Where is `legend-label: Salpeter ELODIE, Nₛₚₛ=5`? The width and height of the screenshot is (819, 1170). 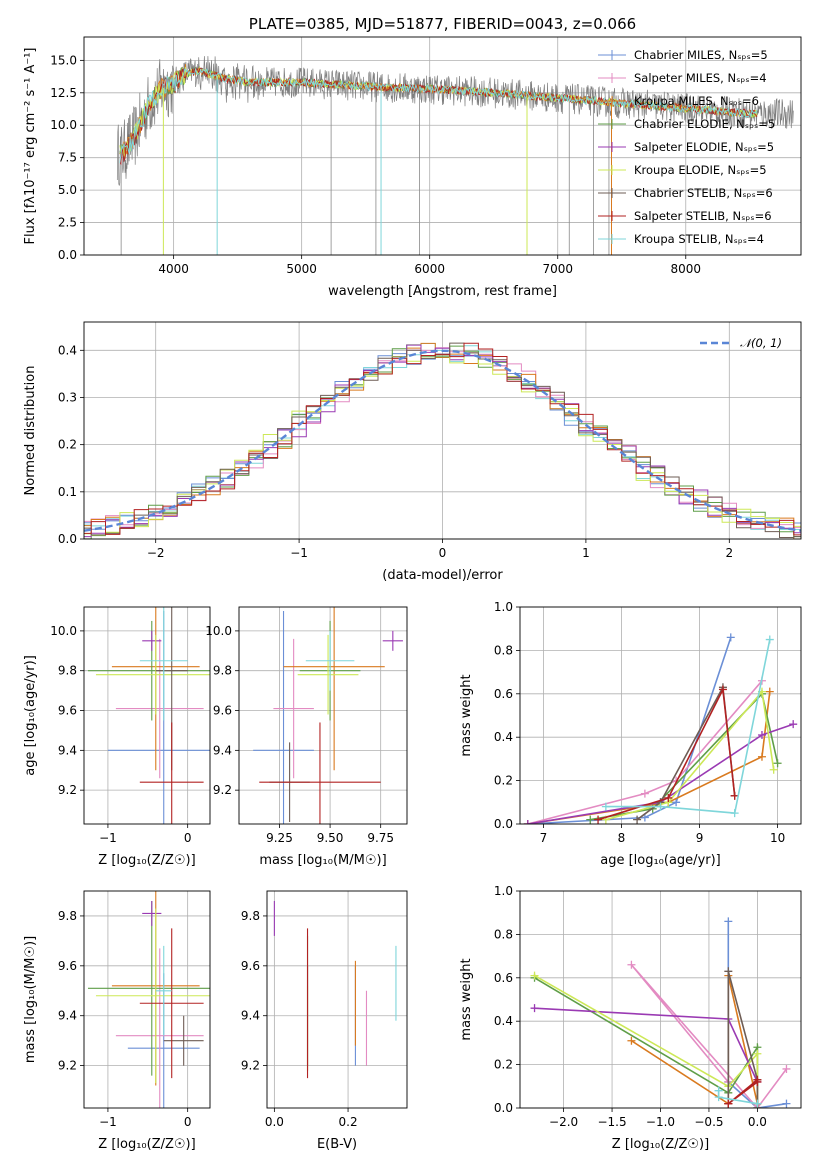
legend-label: Salpeter ELODIE, Nₛₚₛ=5 is located at coordinates (704, 147).